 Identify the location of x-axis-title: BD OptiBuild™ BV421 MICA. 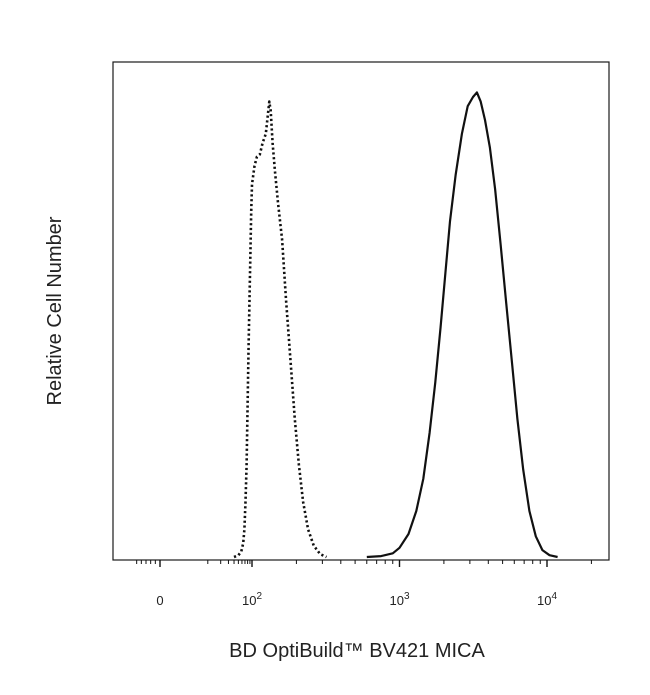
(357, 651).